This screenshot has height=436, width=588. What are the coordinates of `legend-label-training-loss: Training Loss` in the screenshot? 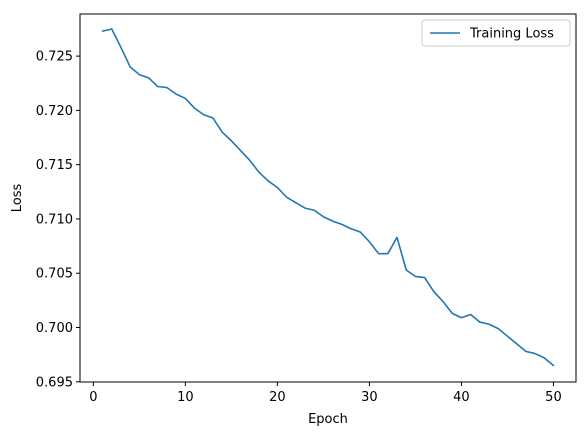 It's located at (511, 34).